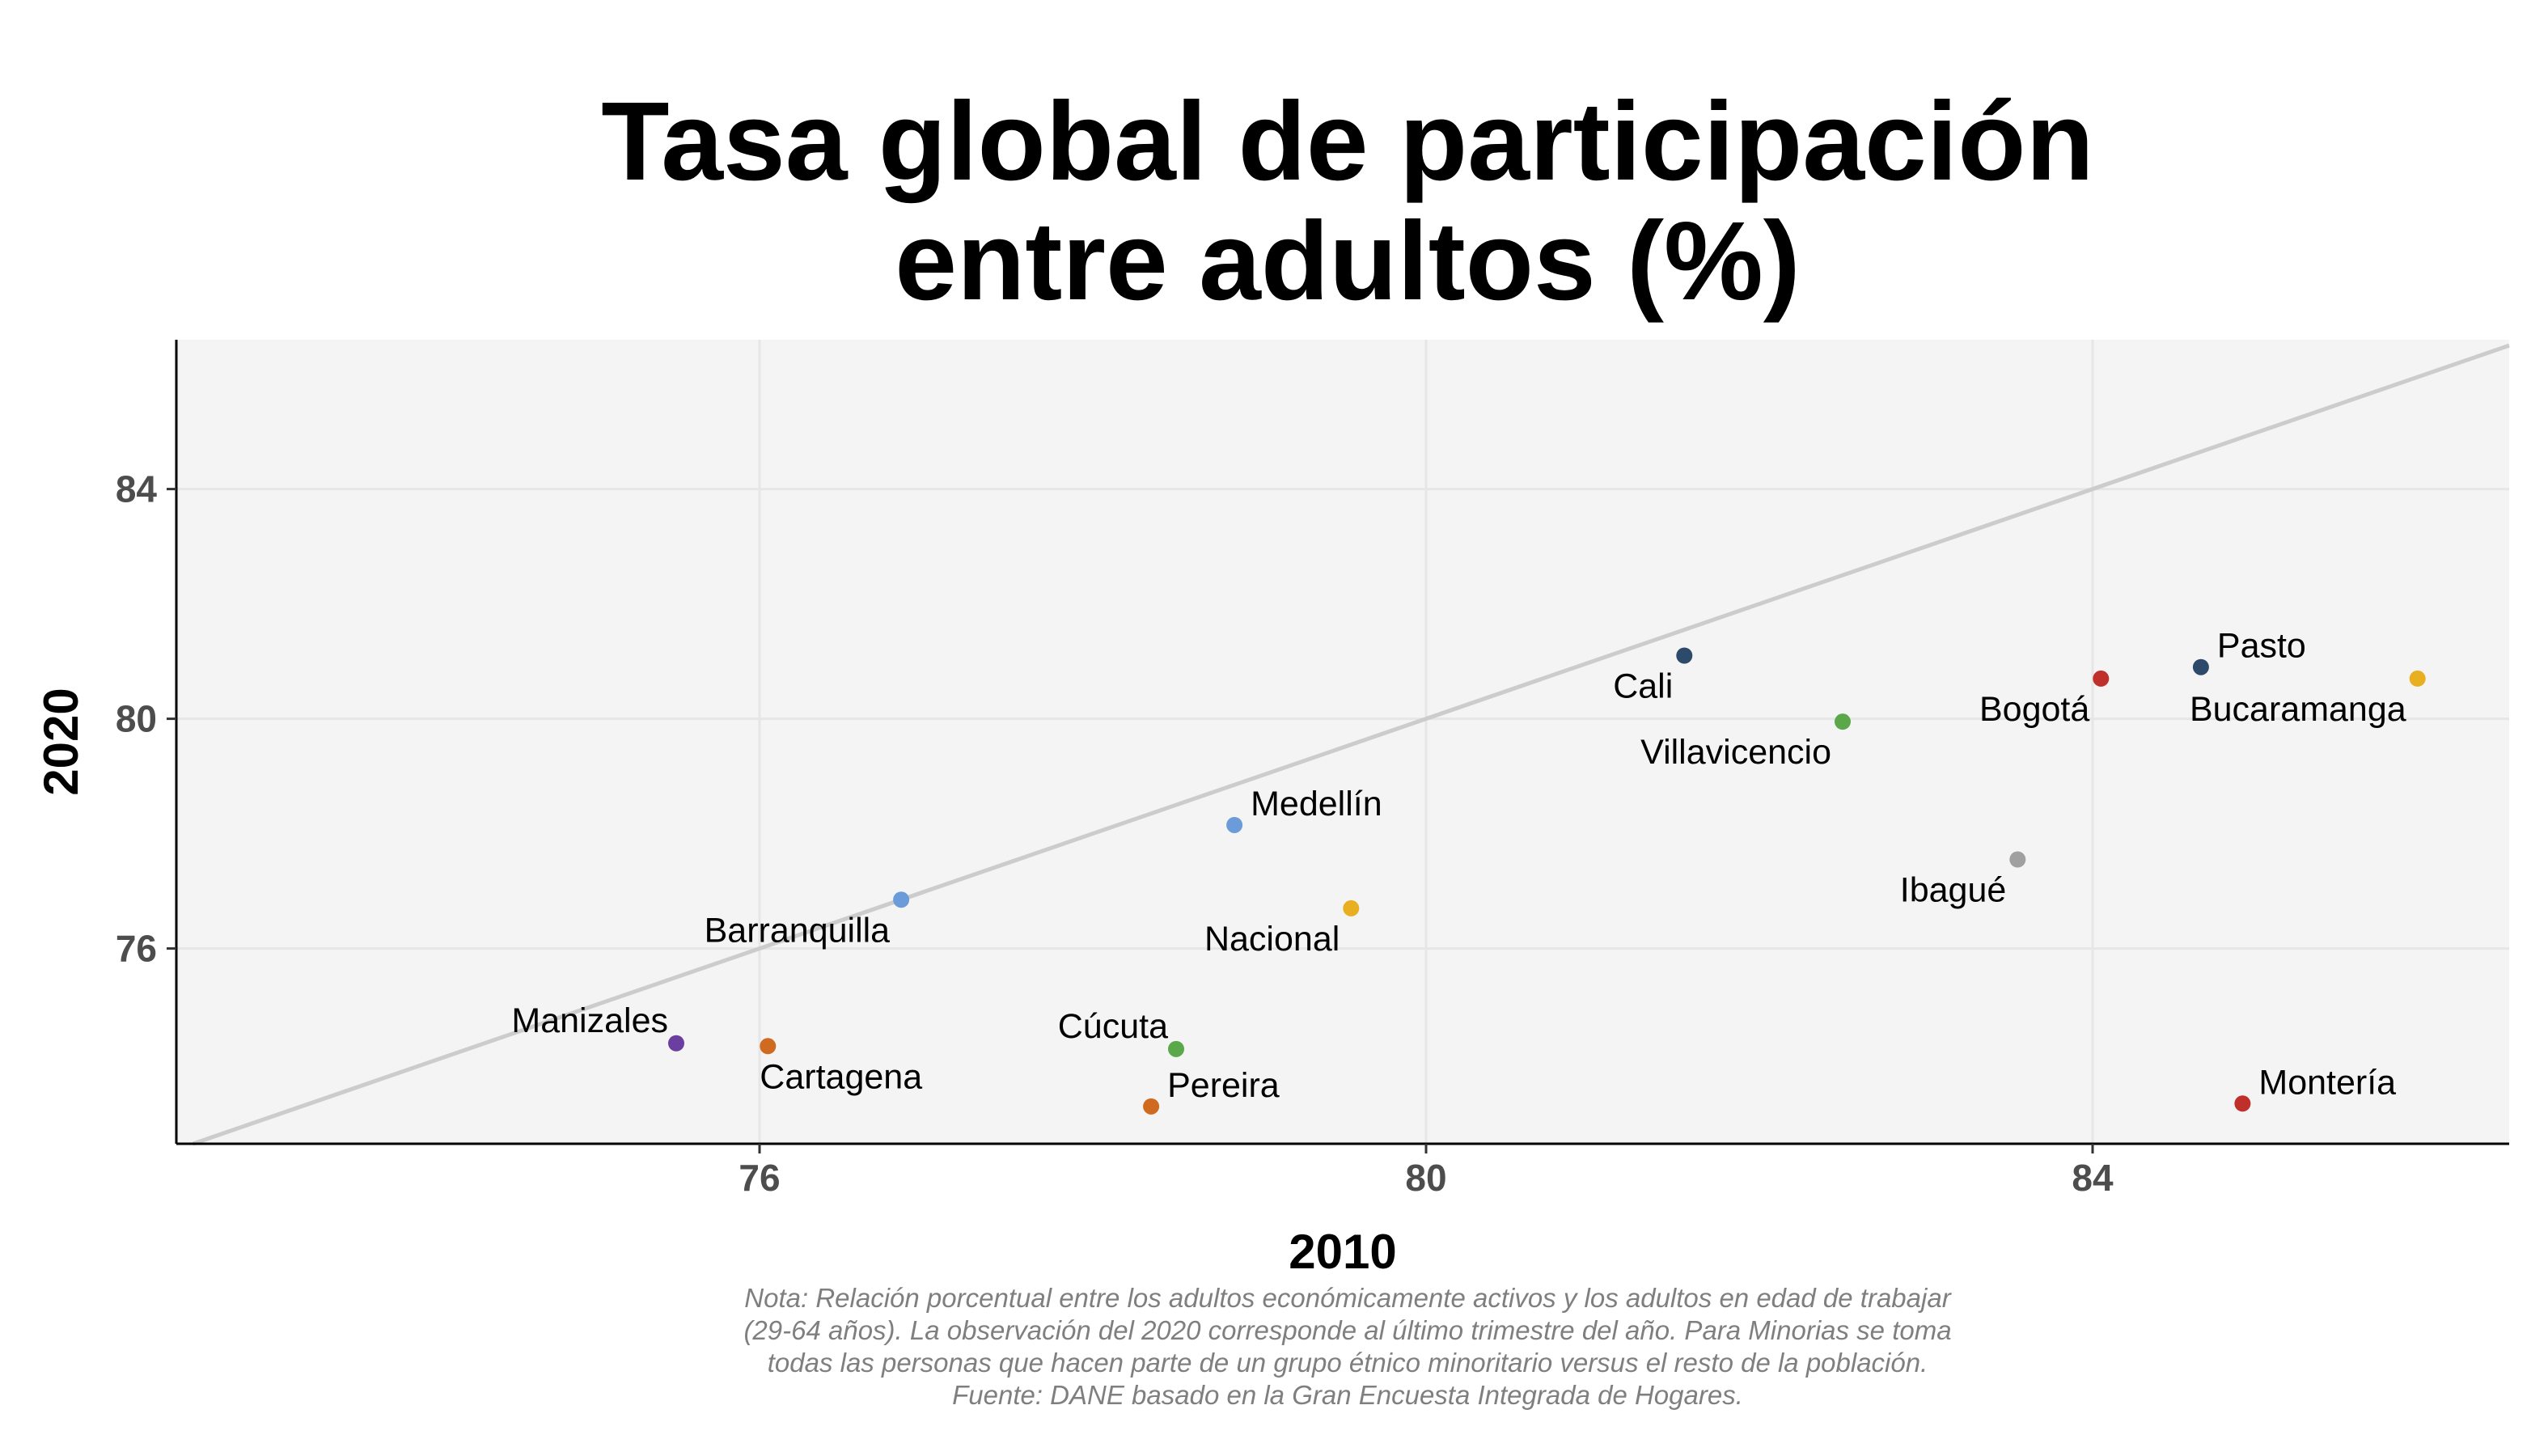 Image resolution: width=2548 pixels, height=1456 pixels. What do you see at coordinates (1223, 1085) in the screenshot?
I see `point-label: Pereira` at bounding box center [1223, 1085].